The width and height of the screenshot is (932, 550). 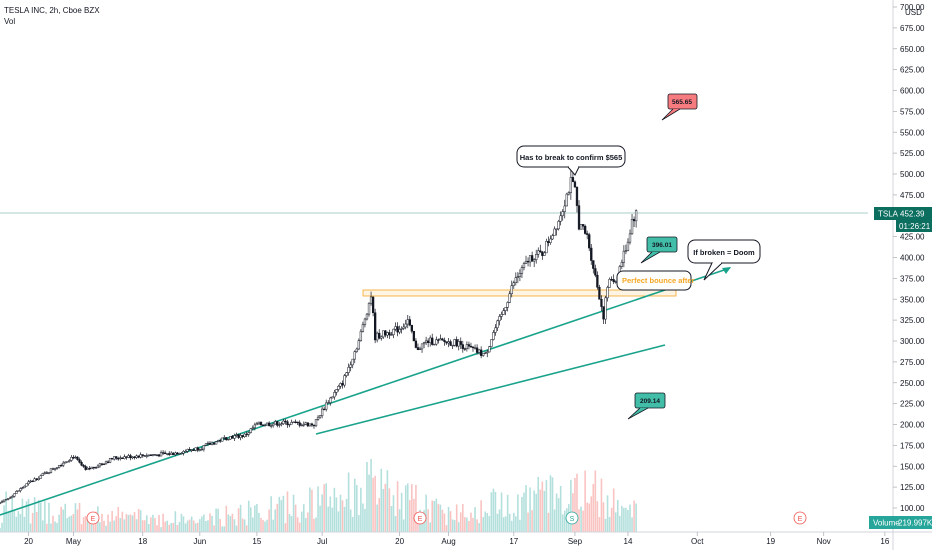 What do you see at coordinates (256, 541) in the screenshot?
I see `time-tick-label: 15` at bounding box center [256, 541].